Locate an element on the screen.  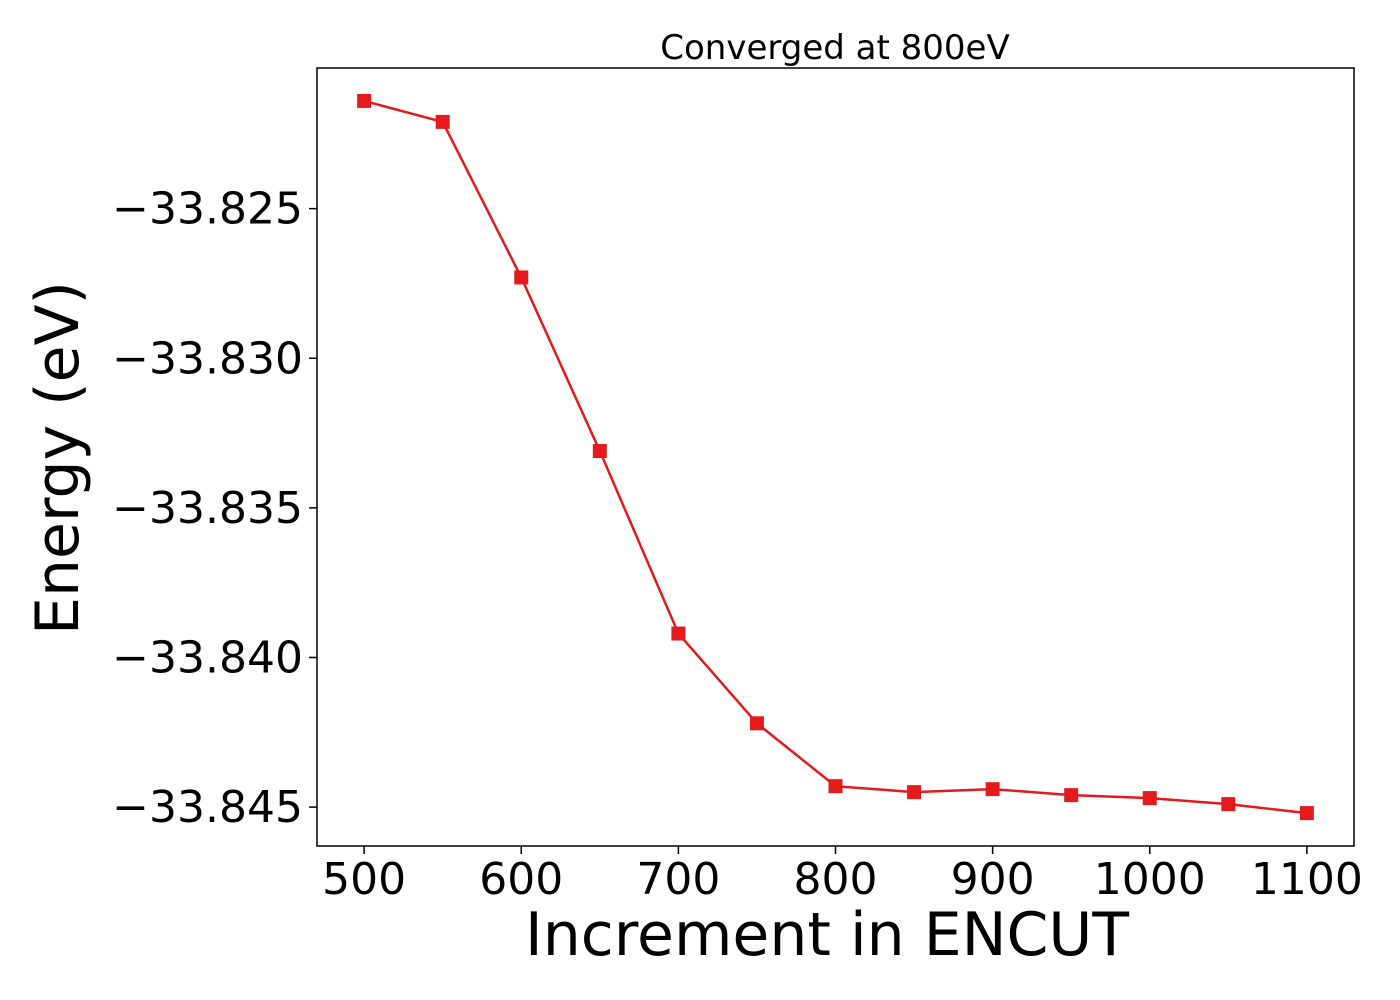
x-tick-label: 500 is located at coordinates (364, 879).